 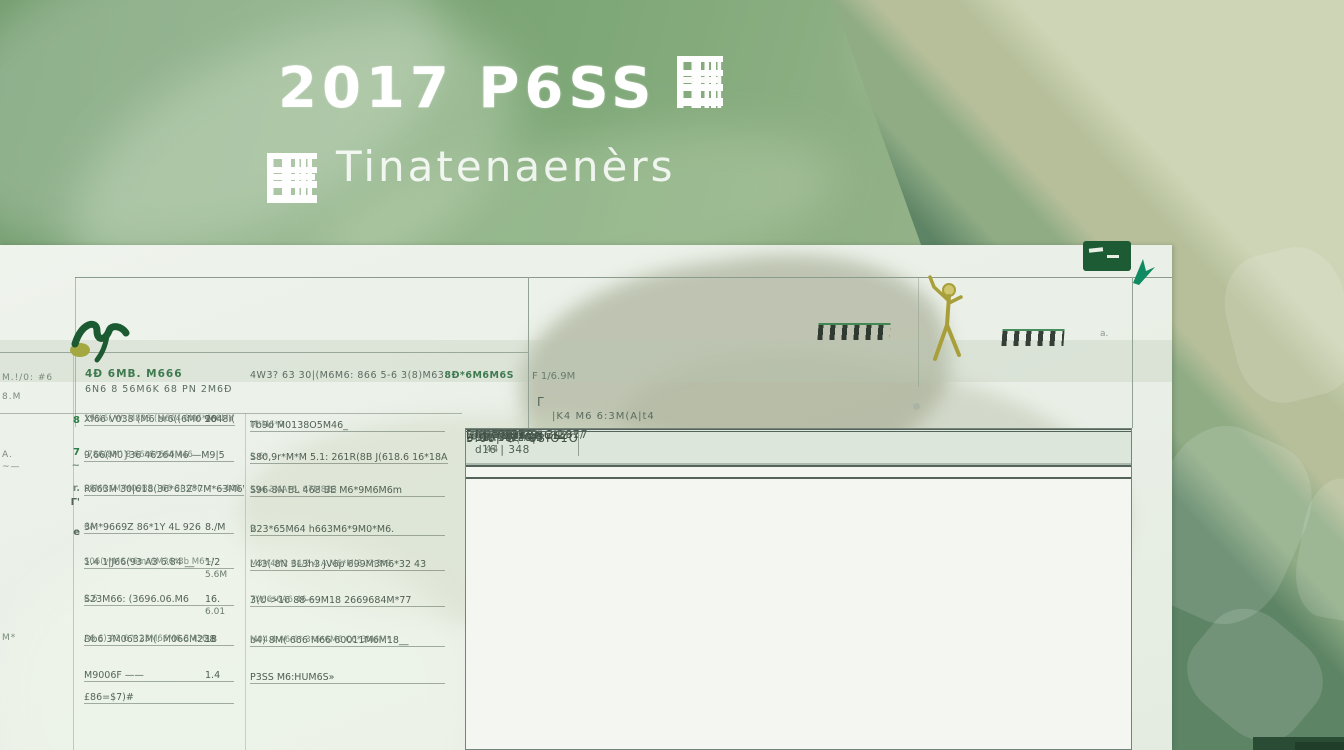 I want to click on row-sub-text: (786(8M) 8 66*6*666M46, so click(x=138, y=455).